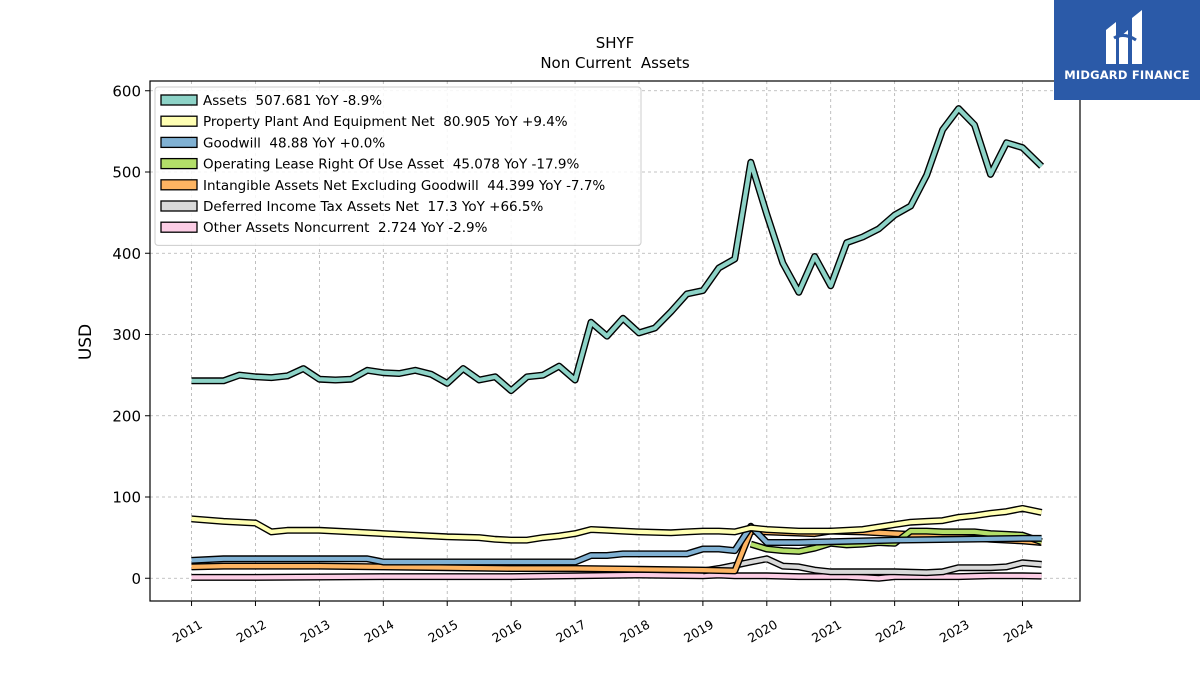  I want to click on x-tick-label: 2023, so click(954, 631).